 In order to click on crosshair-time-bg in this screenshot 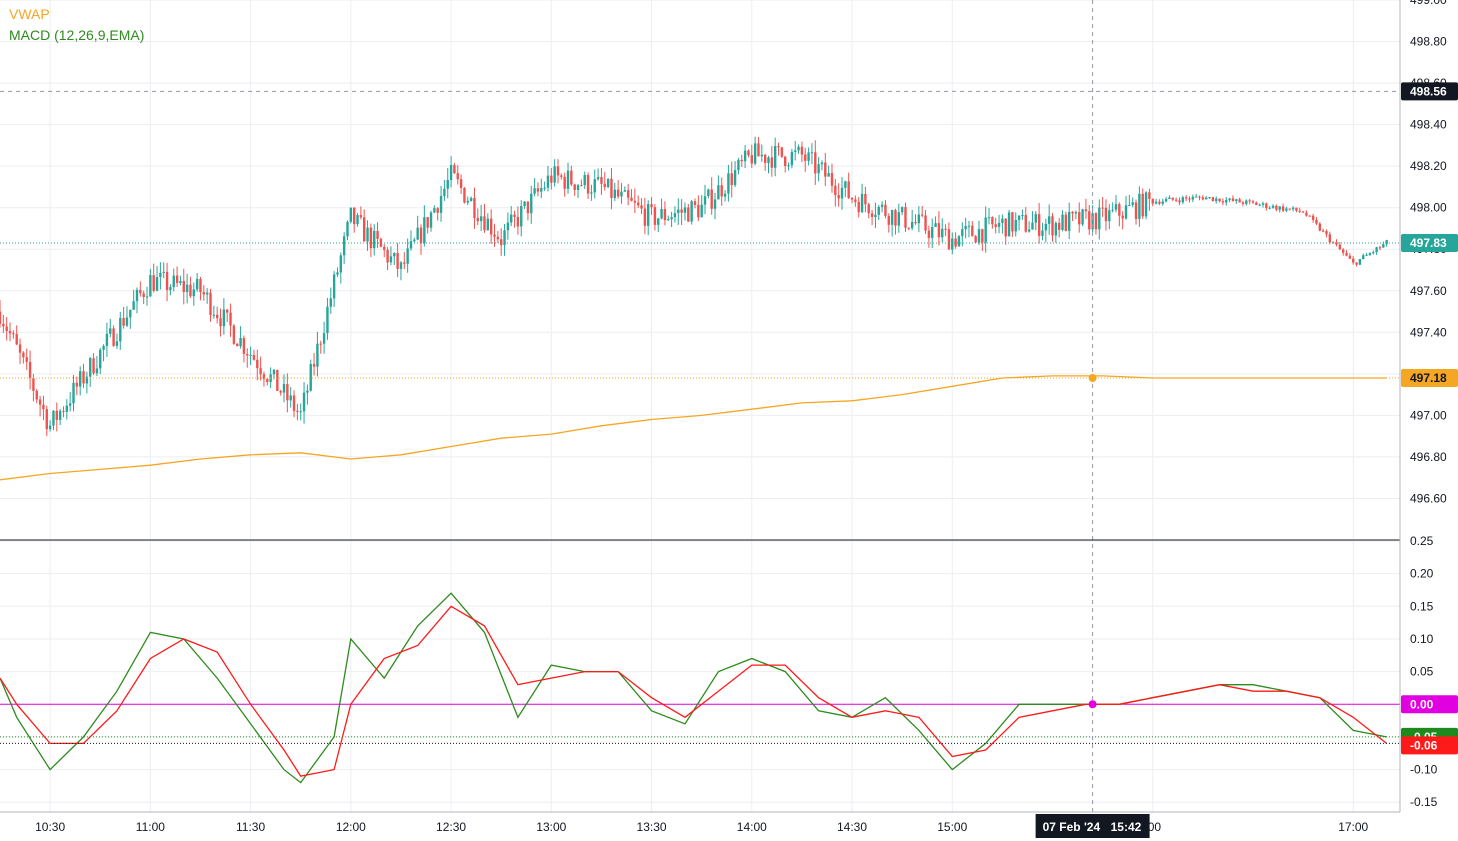, I will do `click(1092, 826)`.